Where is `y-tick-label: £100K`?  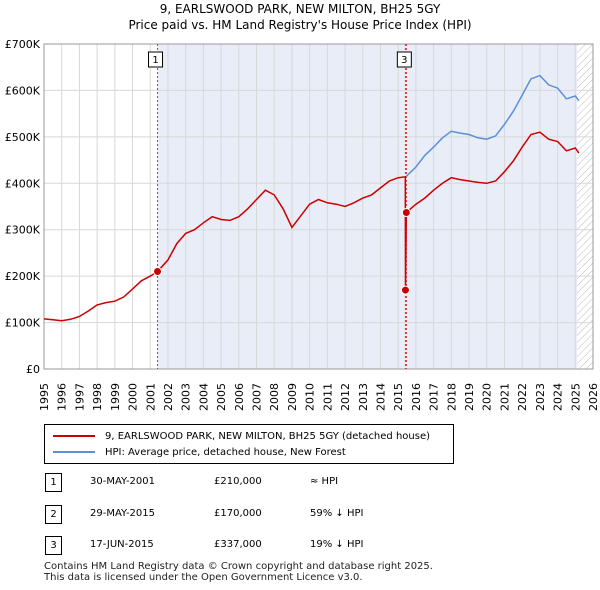 y-tick-label: £100K is located at coordinates (23, 323).